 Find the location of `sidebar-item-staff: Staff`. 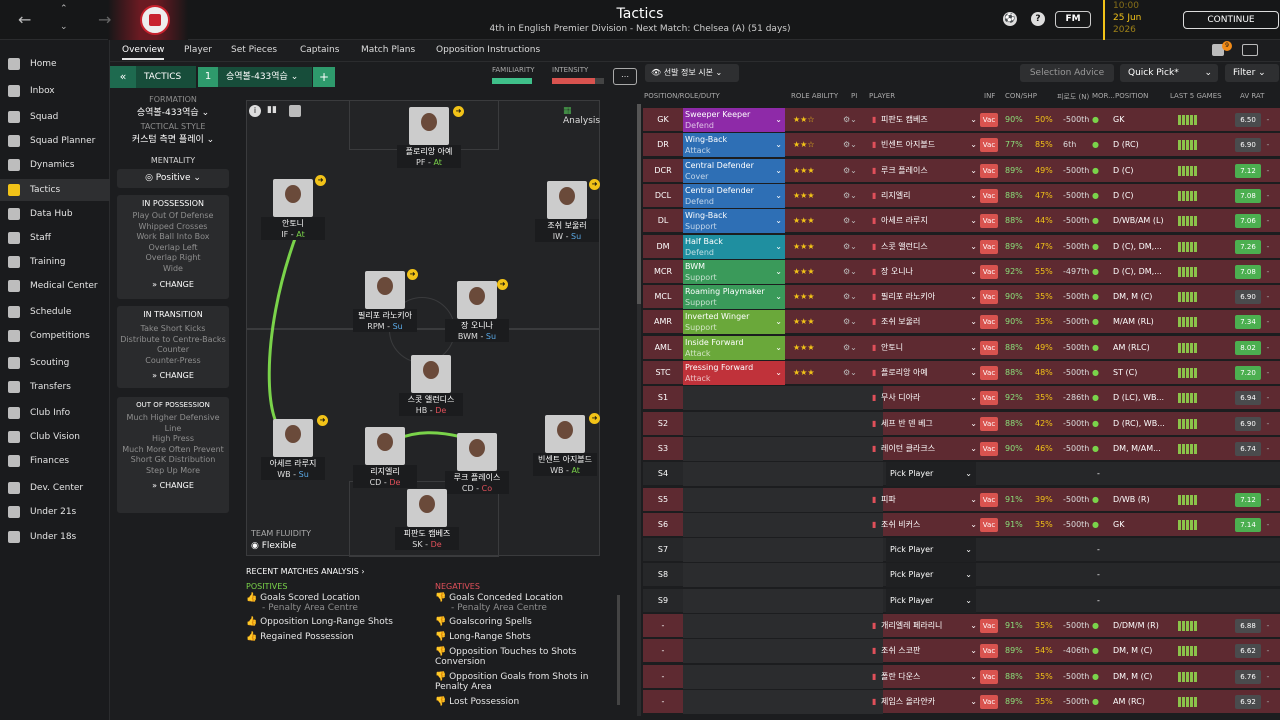

sidebar-item-staff: Staff is located at coordinates (55, 238).